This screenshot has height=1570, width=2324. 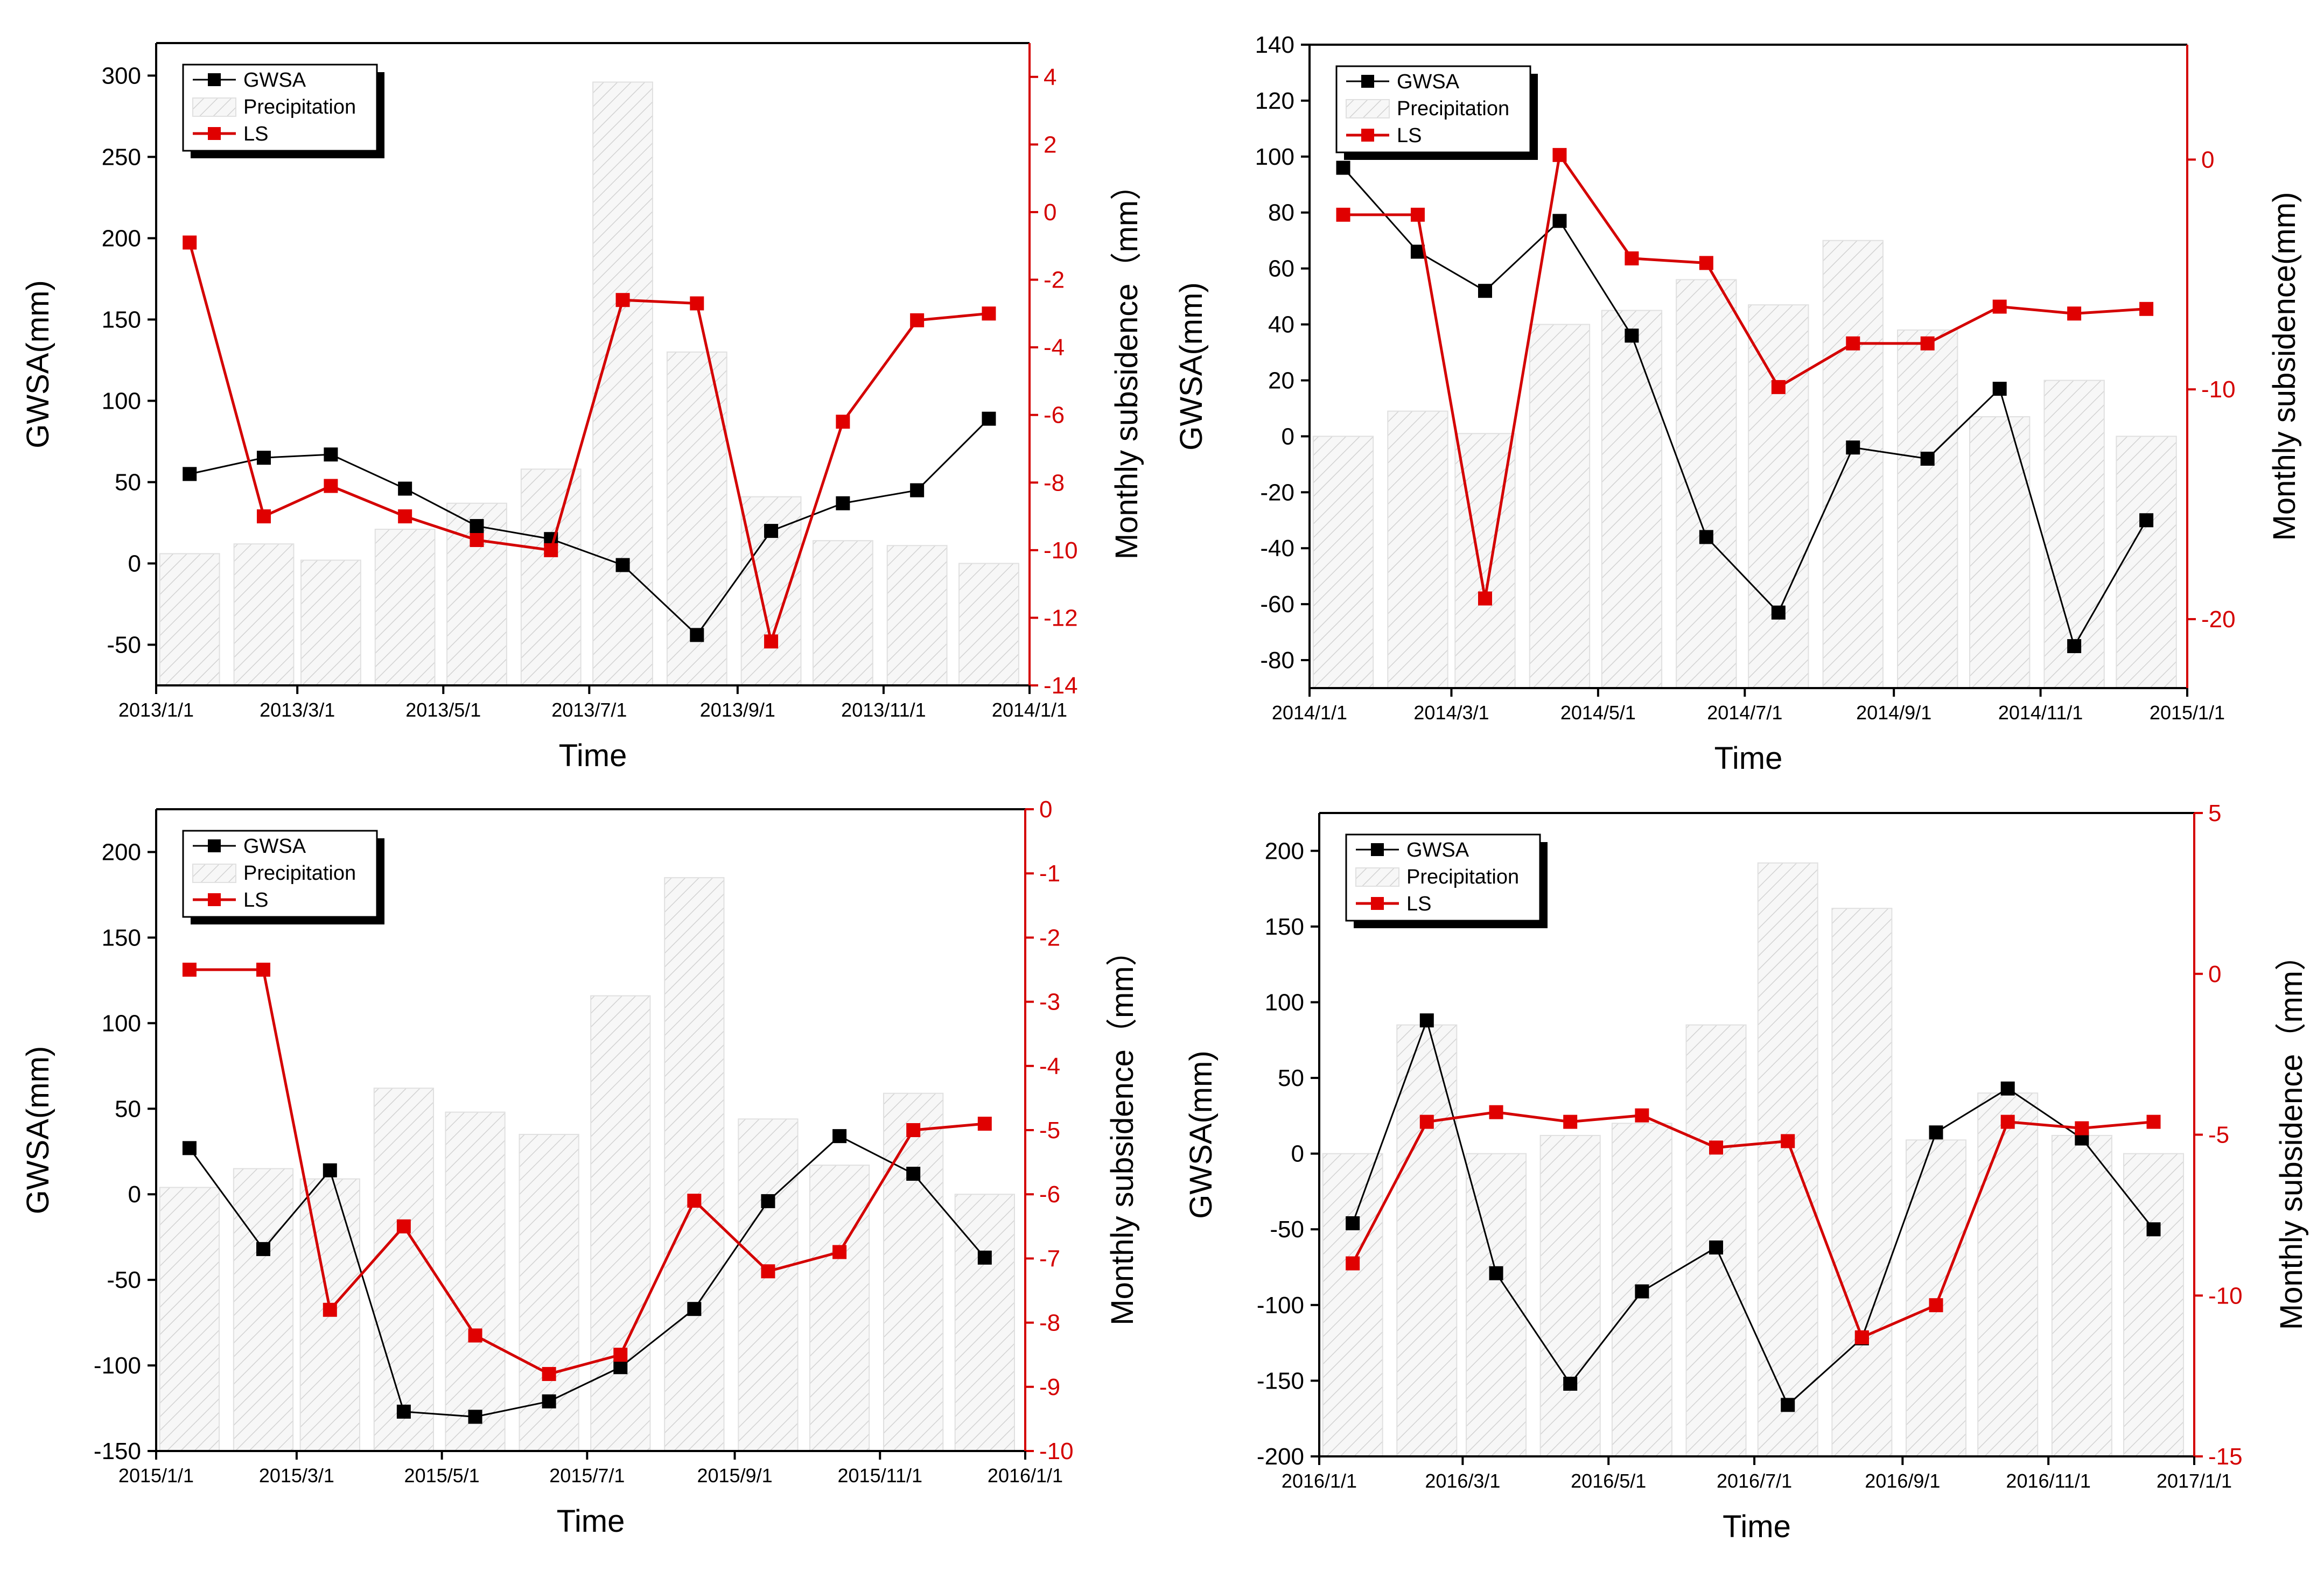 What do you see at coordinates (1280, 1305) in the screenshot?
I see `left-tick-label: -100` at bounding box center [1280, 1305].